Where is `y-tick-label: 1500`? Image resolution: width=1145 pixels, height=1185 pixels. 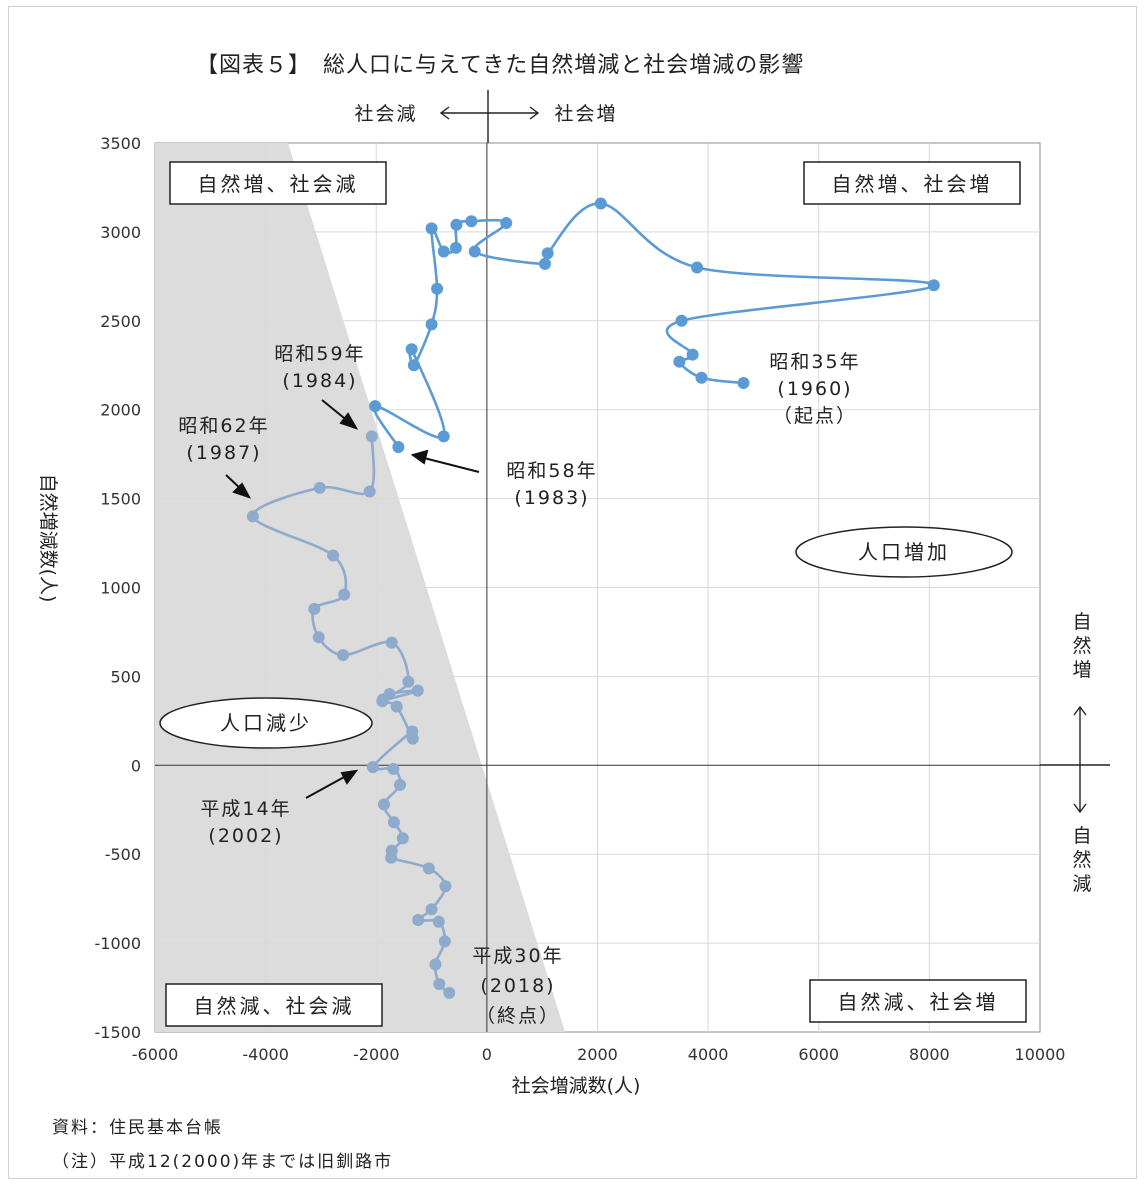 y-tick-label: 1500 is located at coordinates (120, 499).